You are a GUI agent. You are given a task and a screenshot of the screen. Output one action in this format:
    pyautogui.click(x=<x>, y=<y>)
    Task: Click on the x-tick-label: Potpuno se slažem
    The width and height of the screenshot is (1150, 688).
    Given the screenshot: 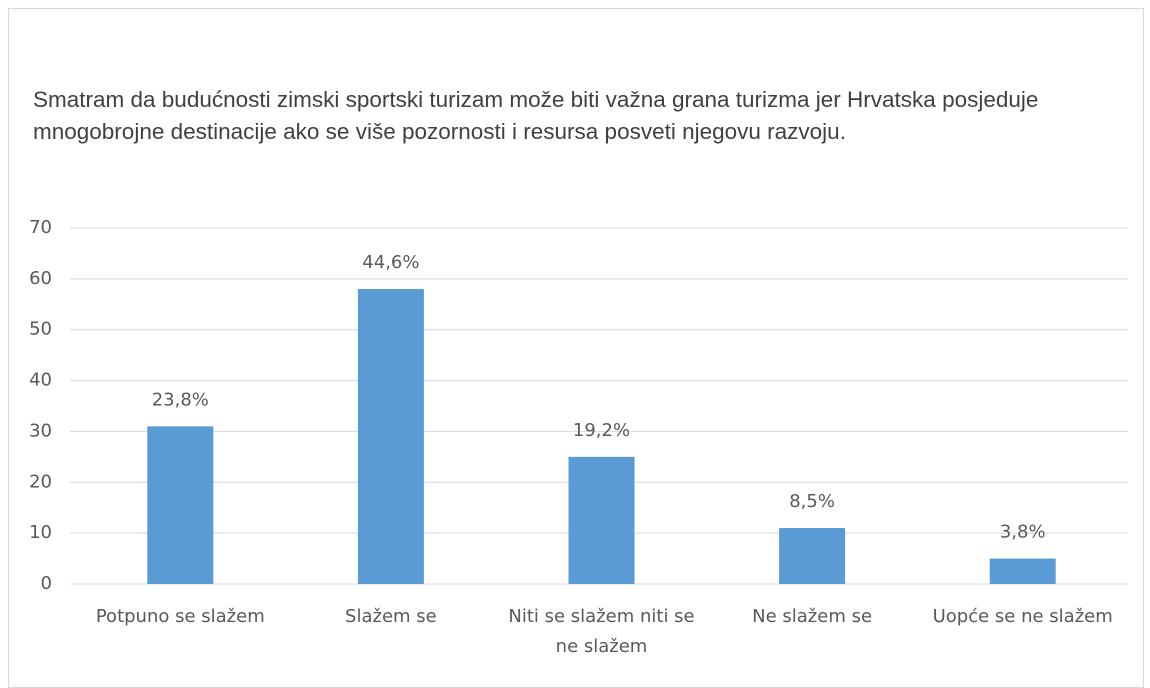 What is the action you would take?
    pyautogui.click(x=180, y=616)
    